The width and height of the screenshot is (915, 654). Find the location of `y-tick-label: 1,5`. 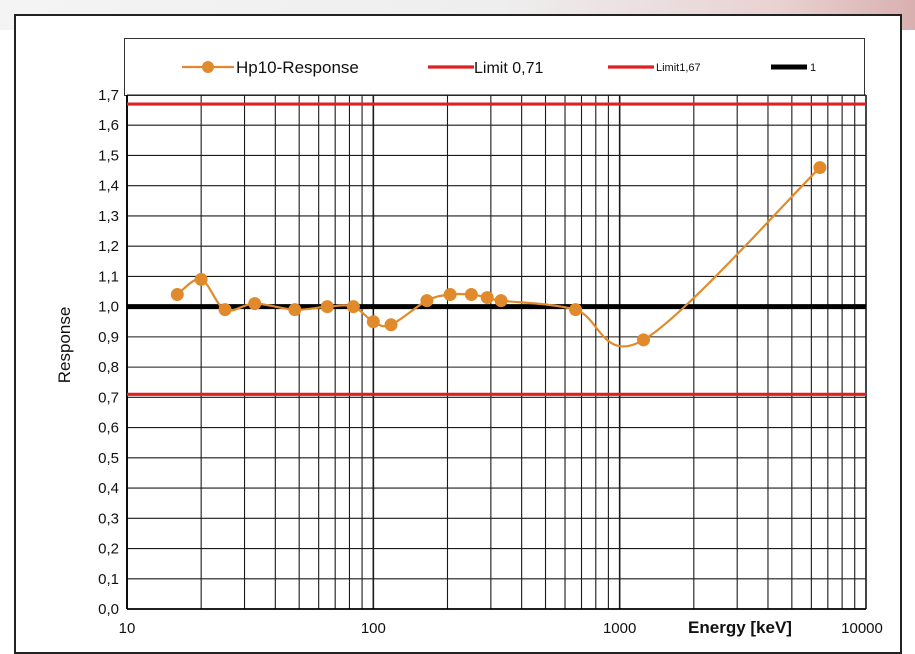

y-tick-label: 1,5 is located at coordinates (108, 155).